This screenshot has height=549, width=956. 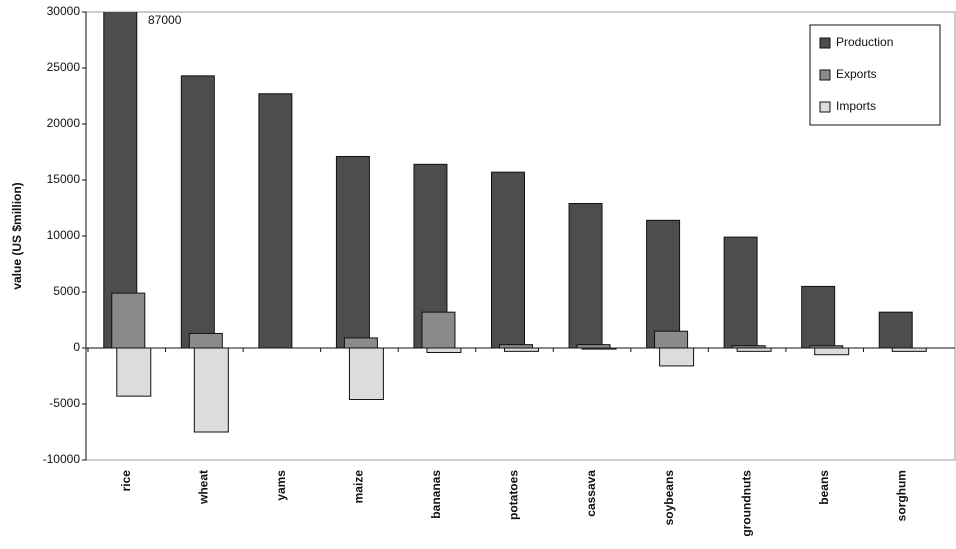 I want to click on legend-label: Exports, so click(x=856, y=74).